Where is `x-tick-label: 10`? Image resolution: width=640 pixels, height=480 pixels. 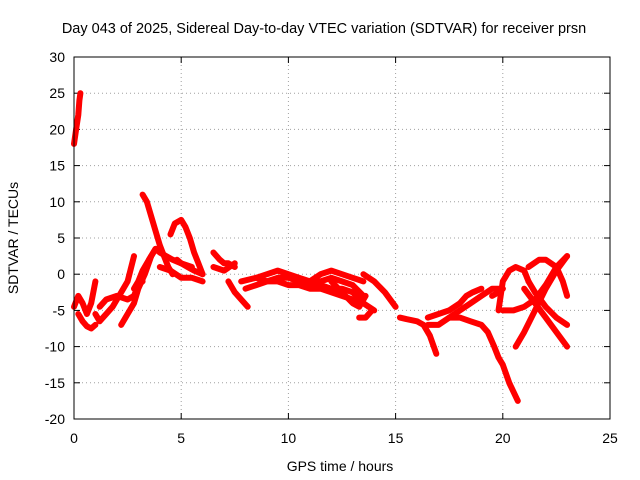
x-tick-label: 10 is located at coordinates (289, 438).